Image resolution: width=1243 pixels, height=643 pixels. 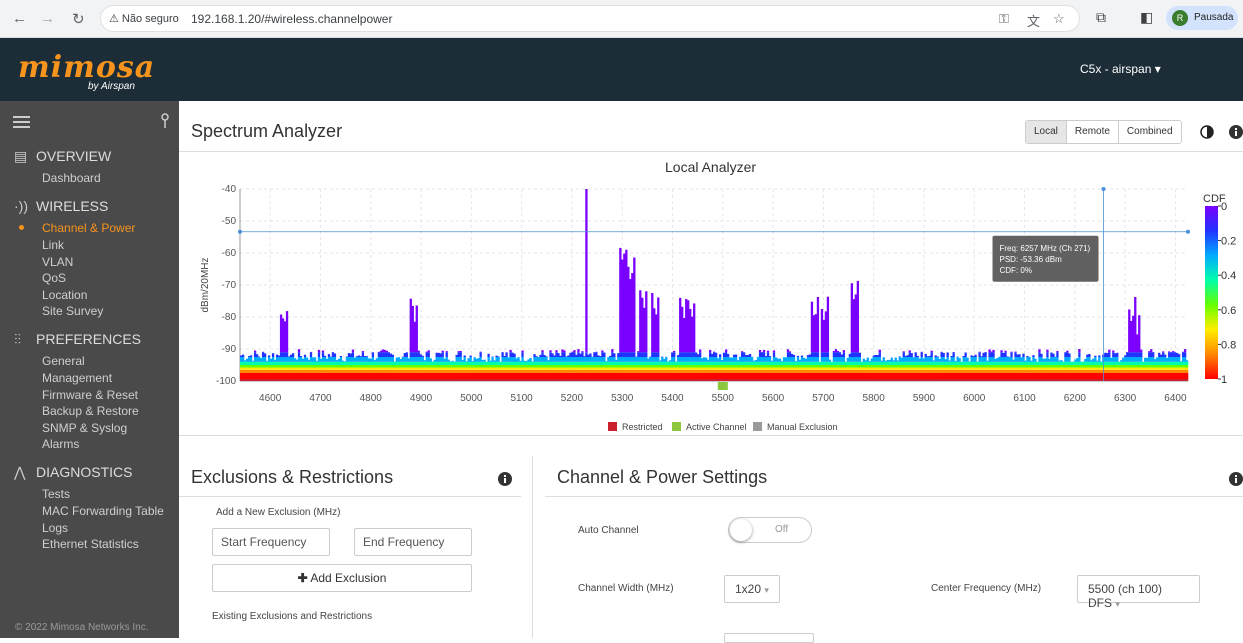 I want to click on sidebar-item-vlan: VLAN, so click(x=57, y=262).